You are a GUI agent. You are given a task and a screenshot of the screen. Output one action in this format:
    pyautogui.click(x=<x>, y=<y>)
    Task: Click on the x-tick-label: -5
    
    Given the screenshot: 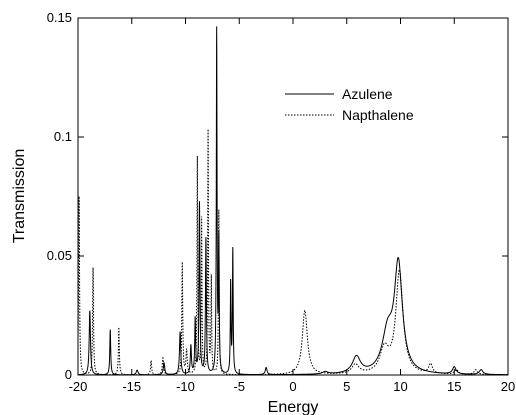 What is the action you would take?
    pyautogui.click(x=239, y=386)
    